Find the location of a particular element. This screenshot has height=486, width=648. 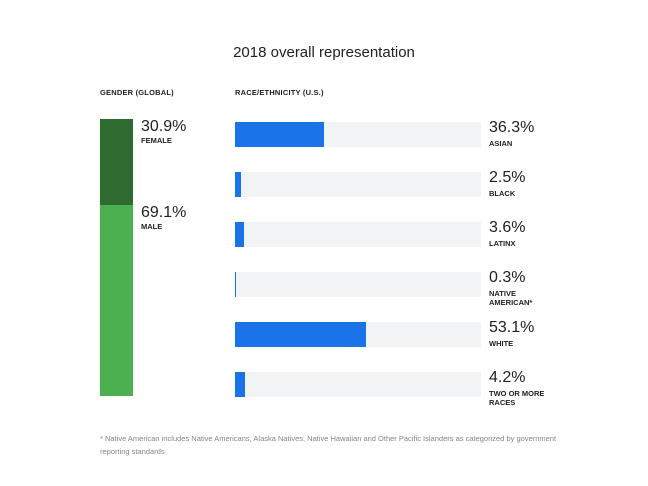

race-value: 53.1% is located at coordinates (512, 327).